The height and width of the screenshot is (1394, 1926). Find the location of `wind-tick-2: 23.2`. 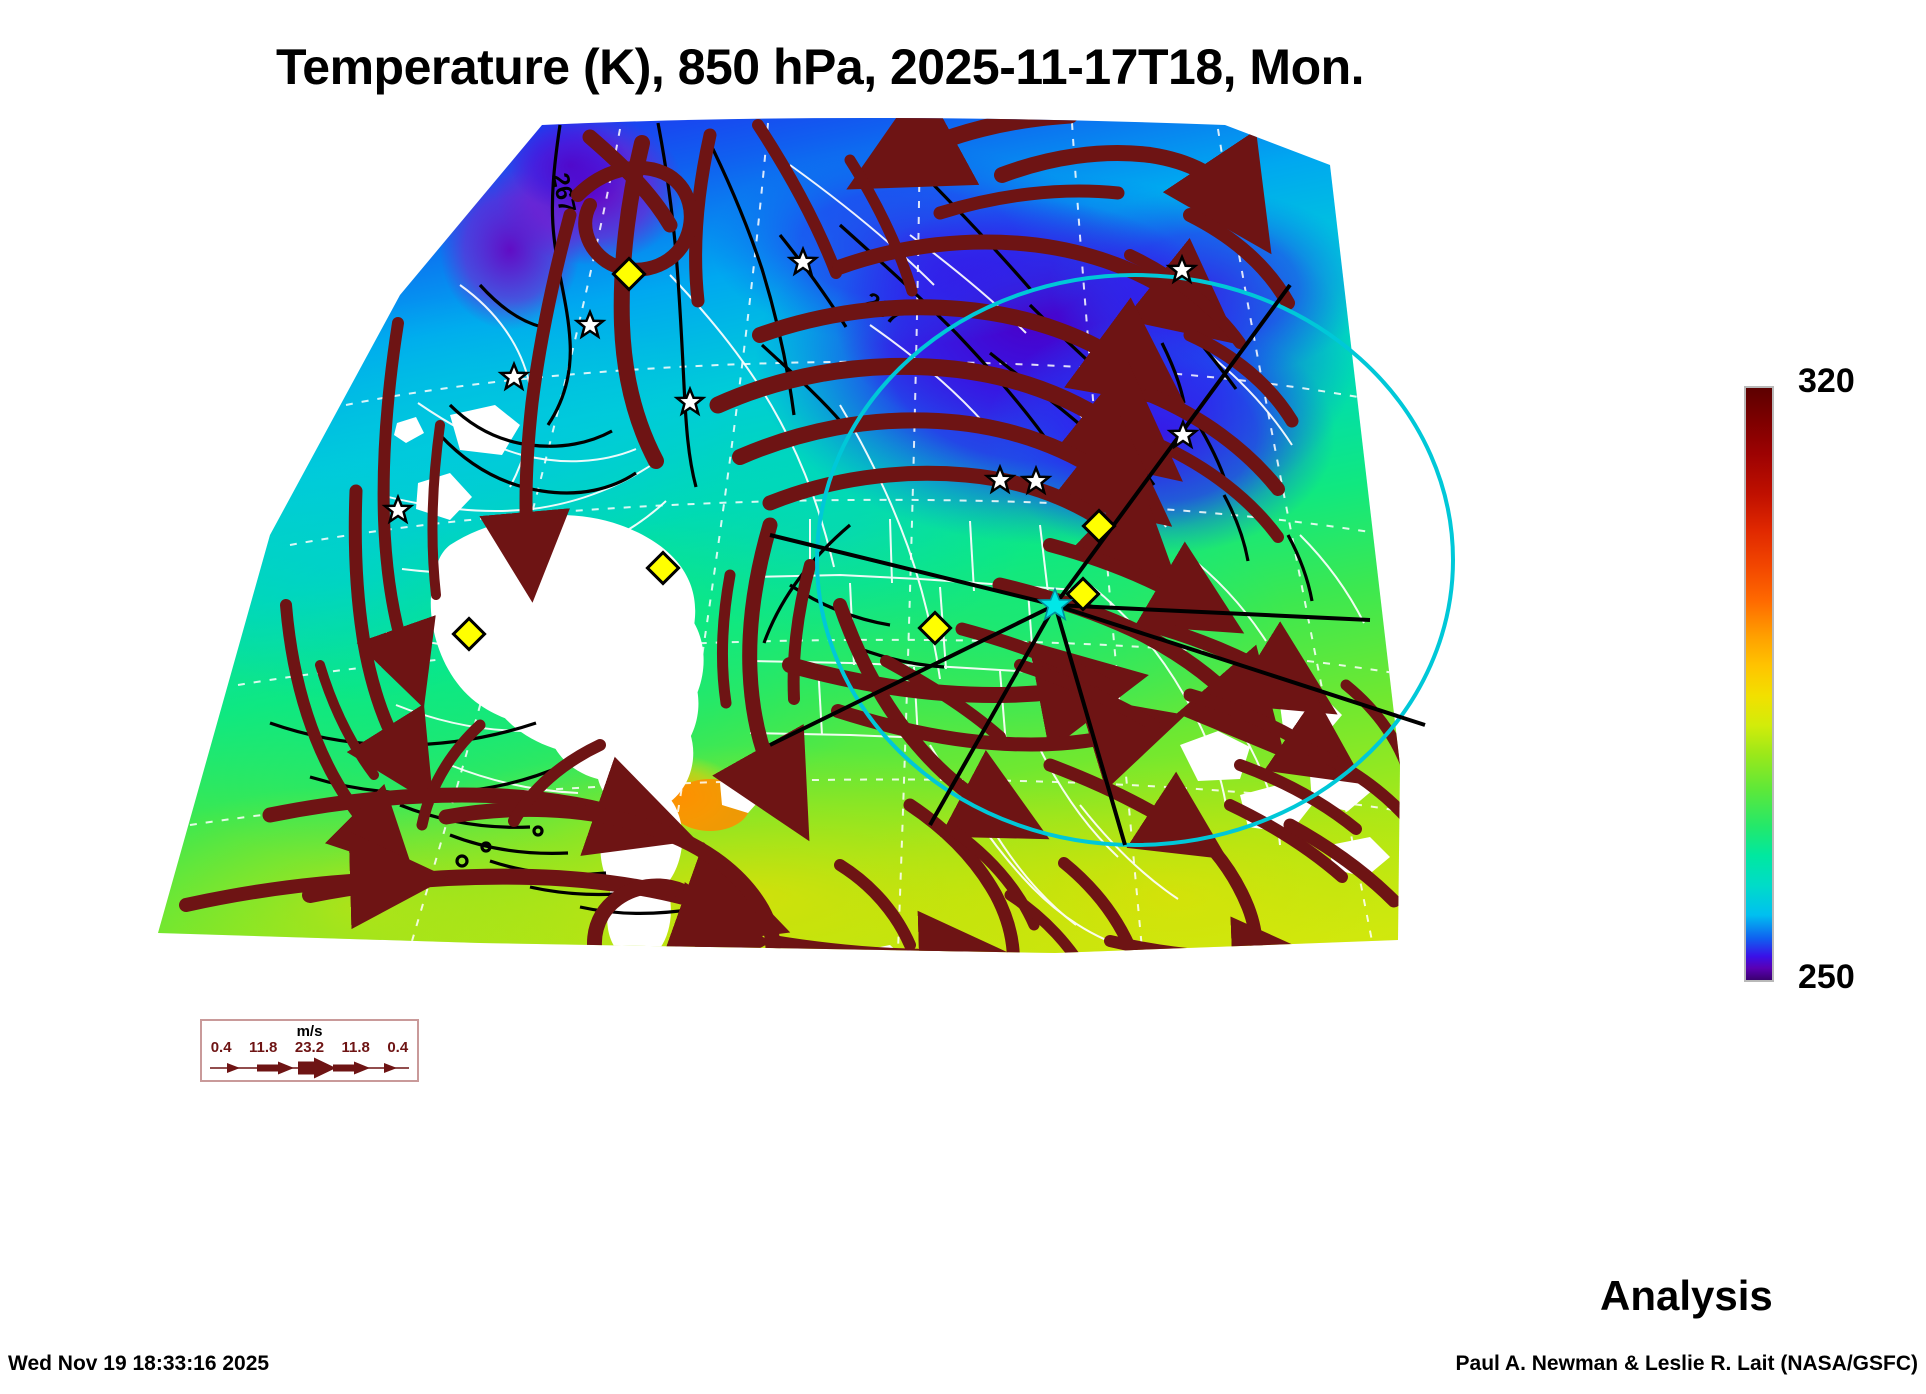

wind-tick-2: 23.2 is located at coordinates (309, 1047).